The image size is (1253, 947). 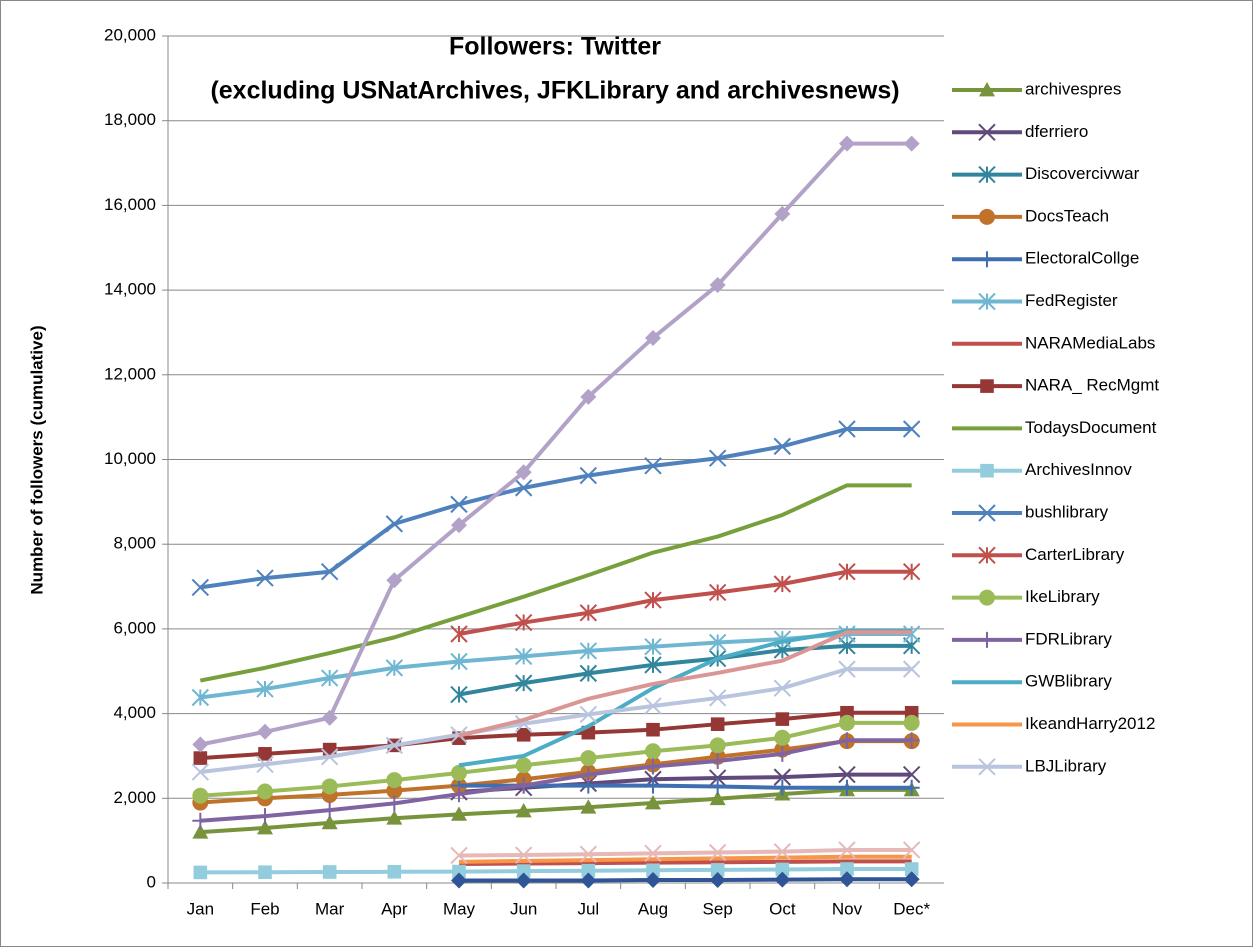 I want to click on y-tick-label: 0, so click(x=151, y=881).